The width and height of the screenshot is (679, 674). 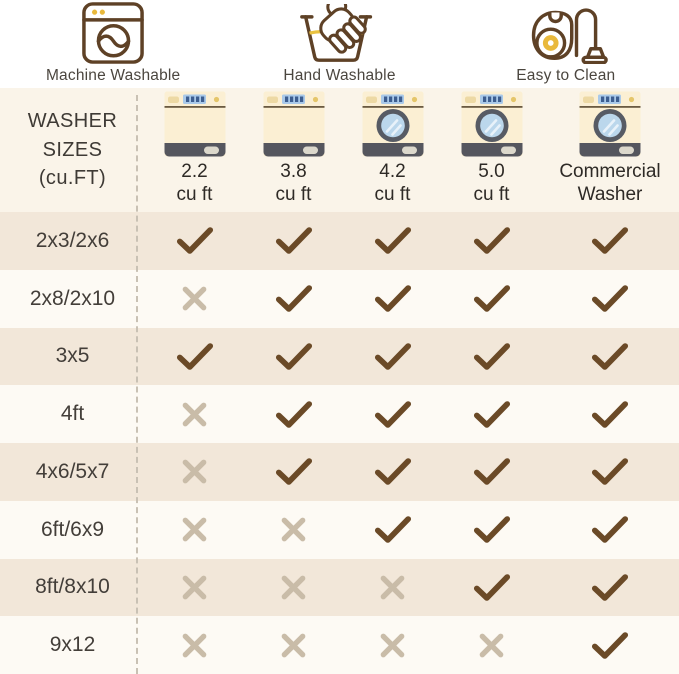 I want to click on row-label: 6ft/6x9, so click(x=72, y=529).